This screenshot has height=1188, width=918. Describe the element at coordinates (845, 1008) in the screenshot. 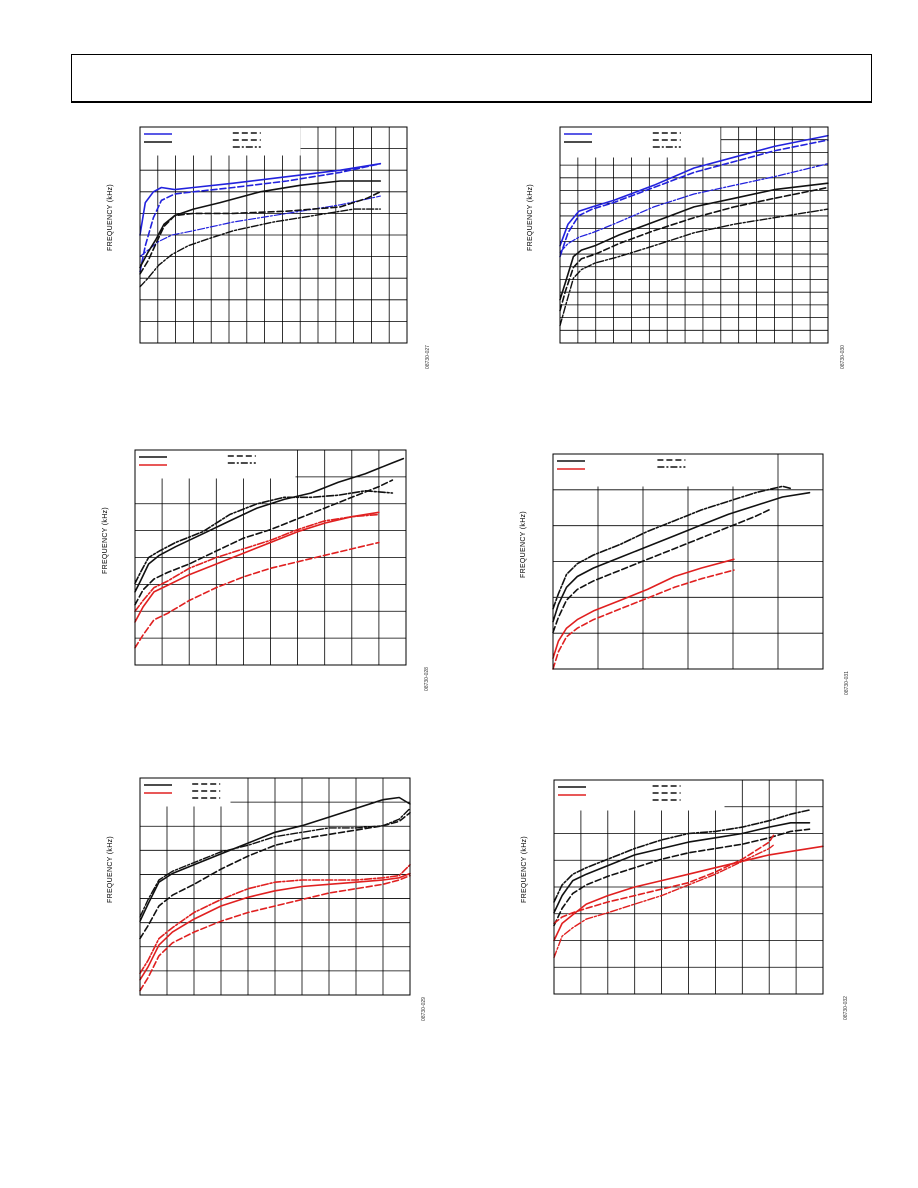

I see `figure-code: 08730-032` at that location.